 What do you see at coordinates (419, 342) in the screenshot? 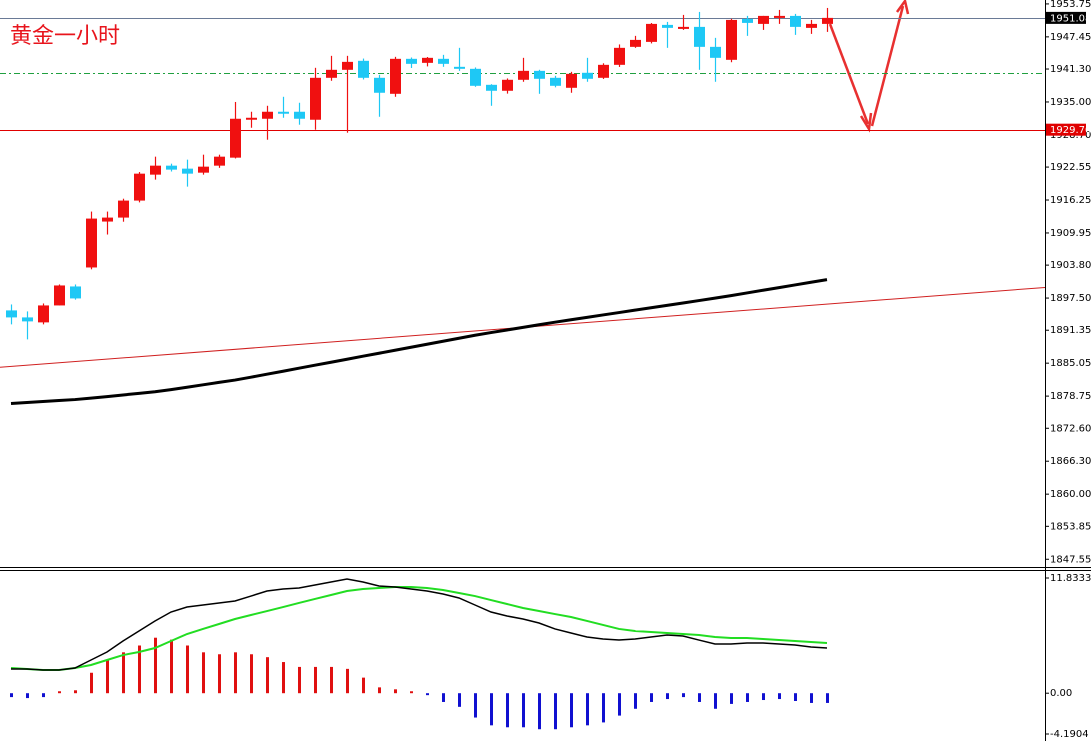
I see `moving-average` at bounding box center [419, 342].